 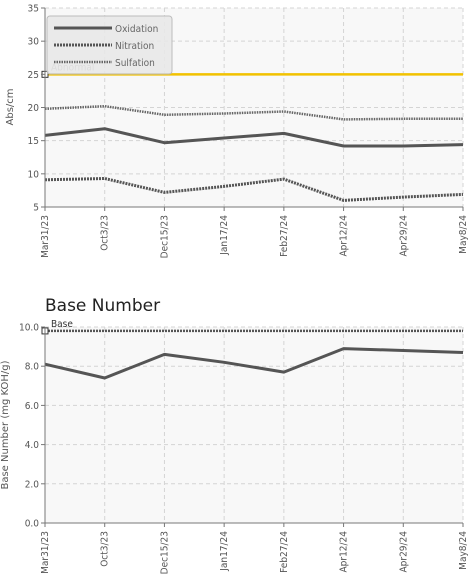 I want to click on y-tick-label: 8.0, so click(x=32, y=367).